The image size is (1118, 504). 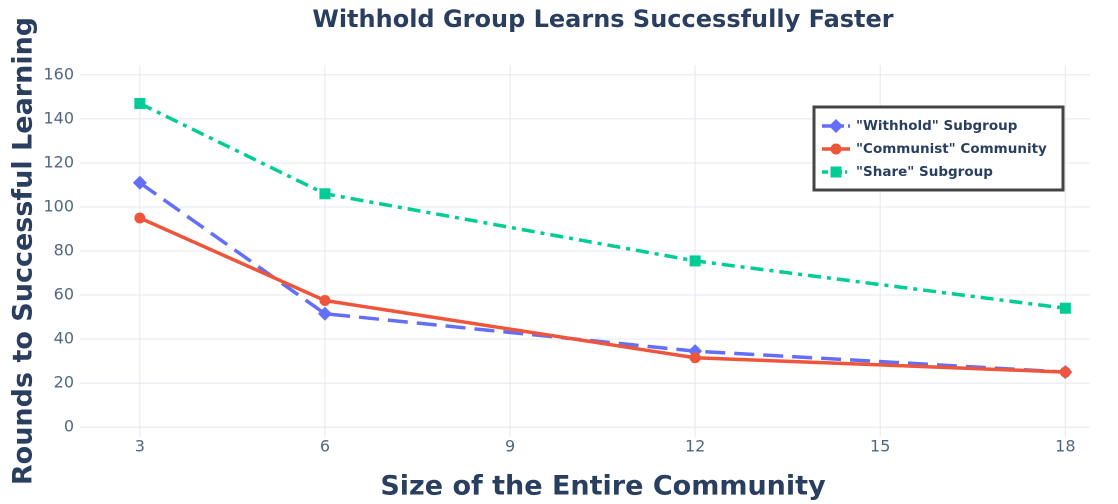 What do you see at coordinates (140, 446) in the screenshot?
I see `x-tick-label: 3` at bounding box center [140, 446].